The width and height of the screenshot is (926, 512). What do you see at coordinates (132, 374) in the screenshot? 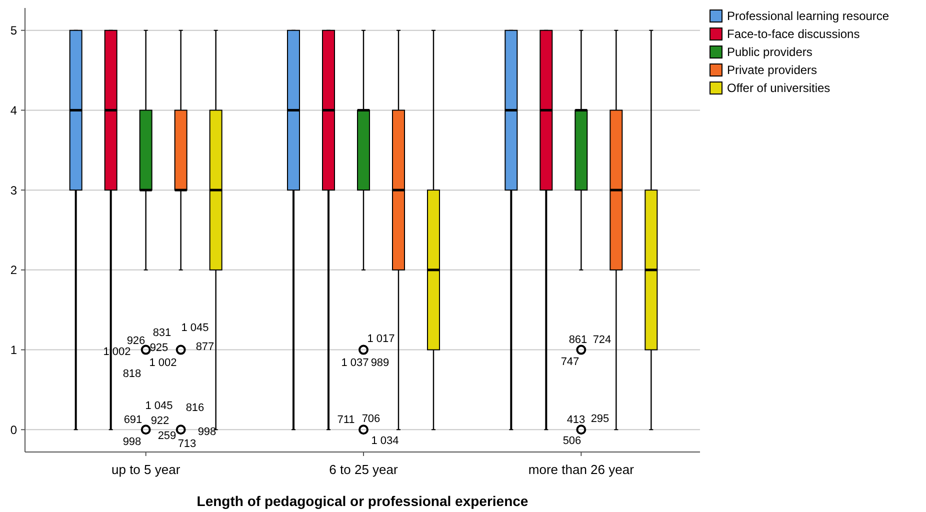
I see `annotation: 818` at bounding box center [132, 374].